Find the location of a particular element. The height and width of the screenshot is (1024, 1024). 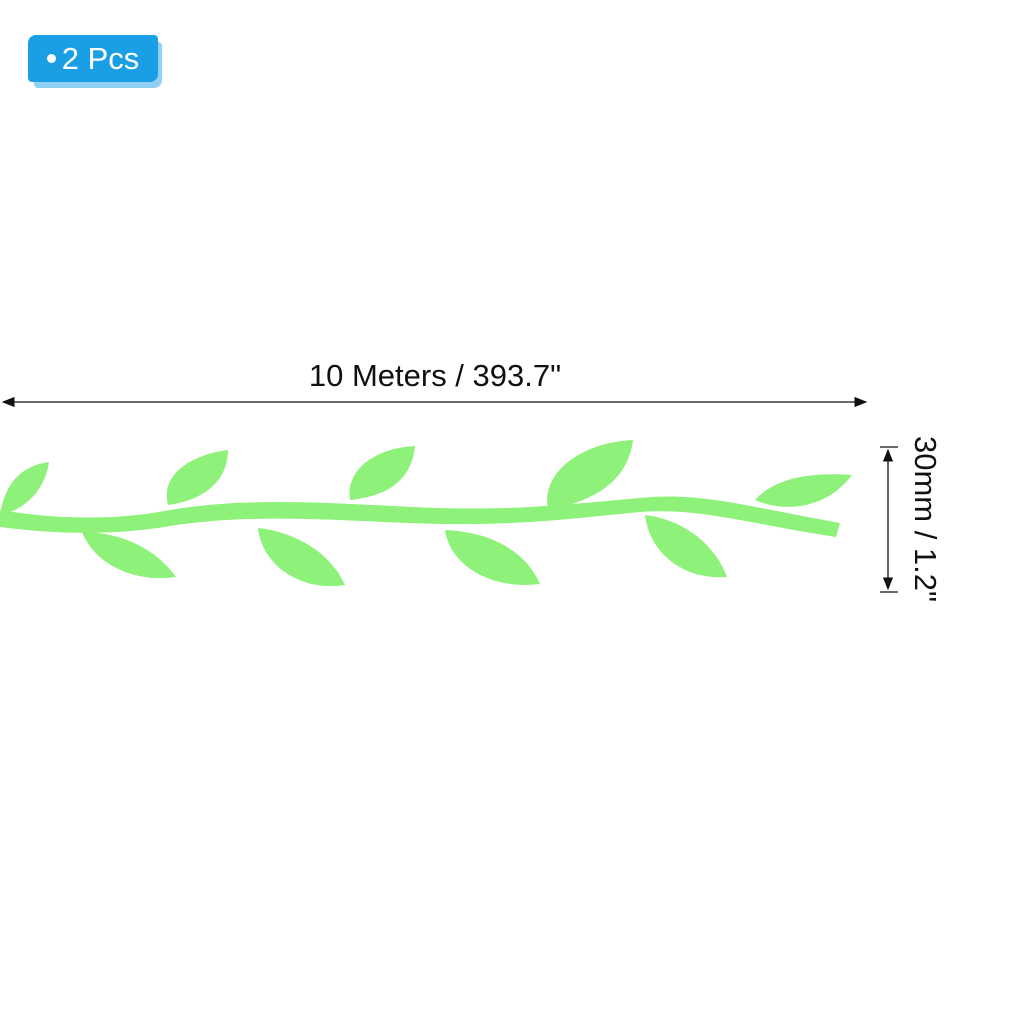

width-label: 30mm / 1.2" is located at coordinates (925, 519).